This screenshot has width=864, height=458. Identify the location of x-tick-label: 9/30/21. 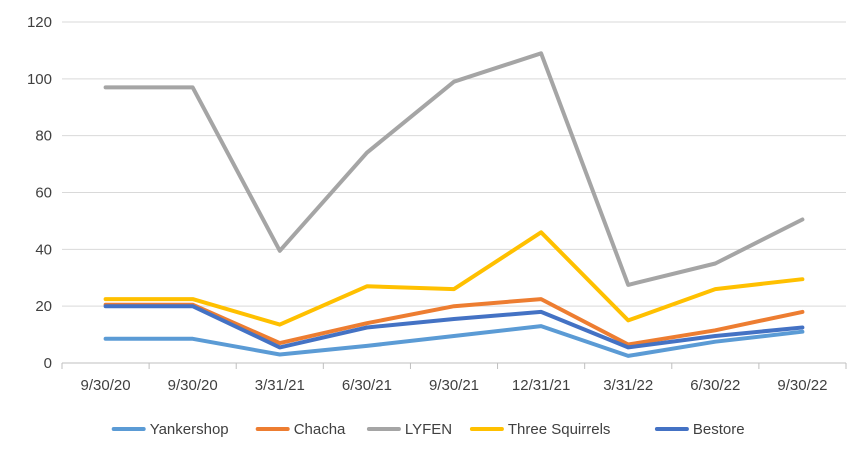
(454, 385).